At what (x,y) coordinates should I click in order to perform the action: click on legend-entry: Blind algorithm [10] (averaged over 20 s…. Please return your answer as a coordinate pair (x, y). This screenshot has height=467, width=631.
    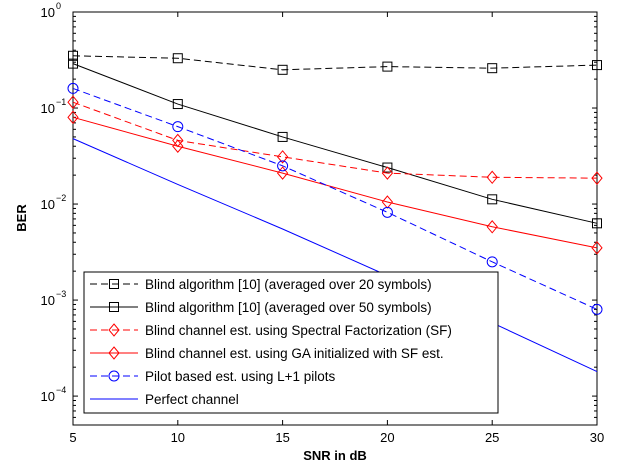
    Looking at the image, I should click on (261, 284).